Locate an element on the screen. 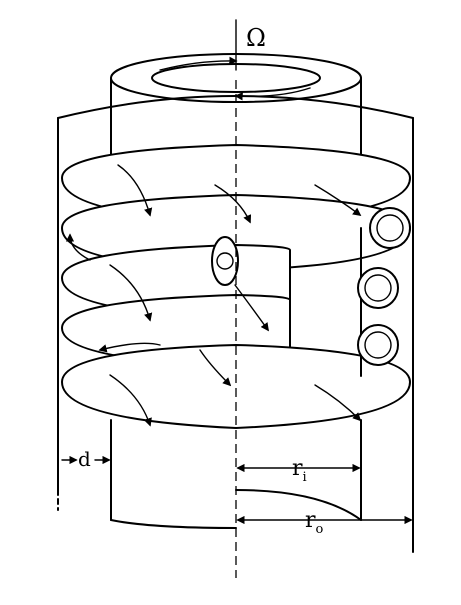  roll-cross-sections is located at coordinates (311, 286).